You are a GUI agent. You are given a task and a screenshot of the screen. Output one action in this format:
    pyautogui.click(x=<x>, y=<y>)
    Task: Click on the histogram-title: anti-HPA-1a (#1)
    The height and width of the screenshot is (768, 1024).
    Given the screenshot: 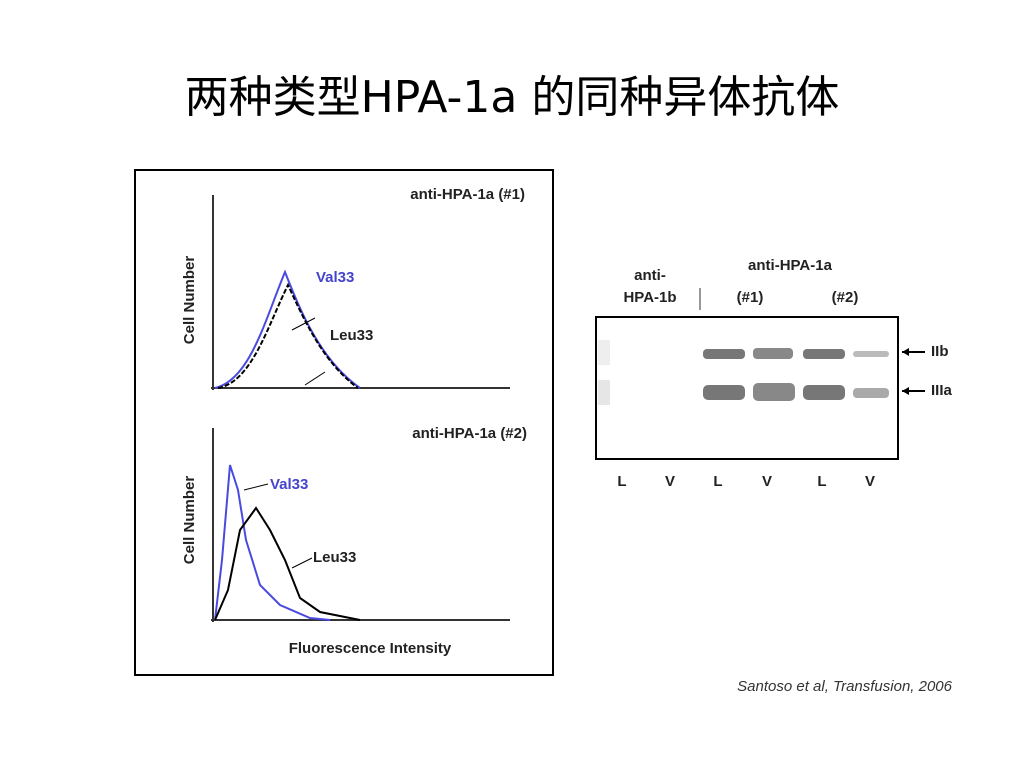 What is the action you would take?
    pyautogui.click(x=467, y=194)
    